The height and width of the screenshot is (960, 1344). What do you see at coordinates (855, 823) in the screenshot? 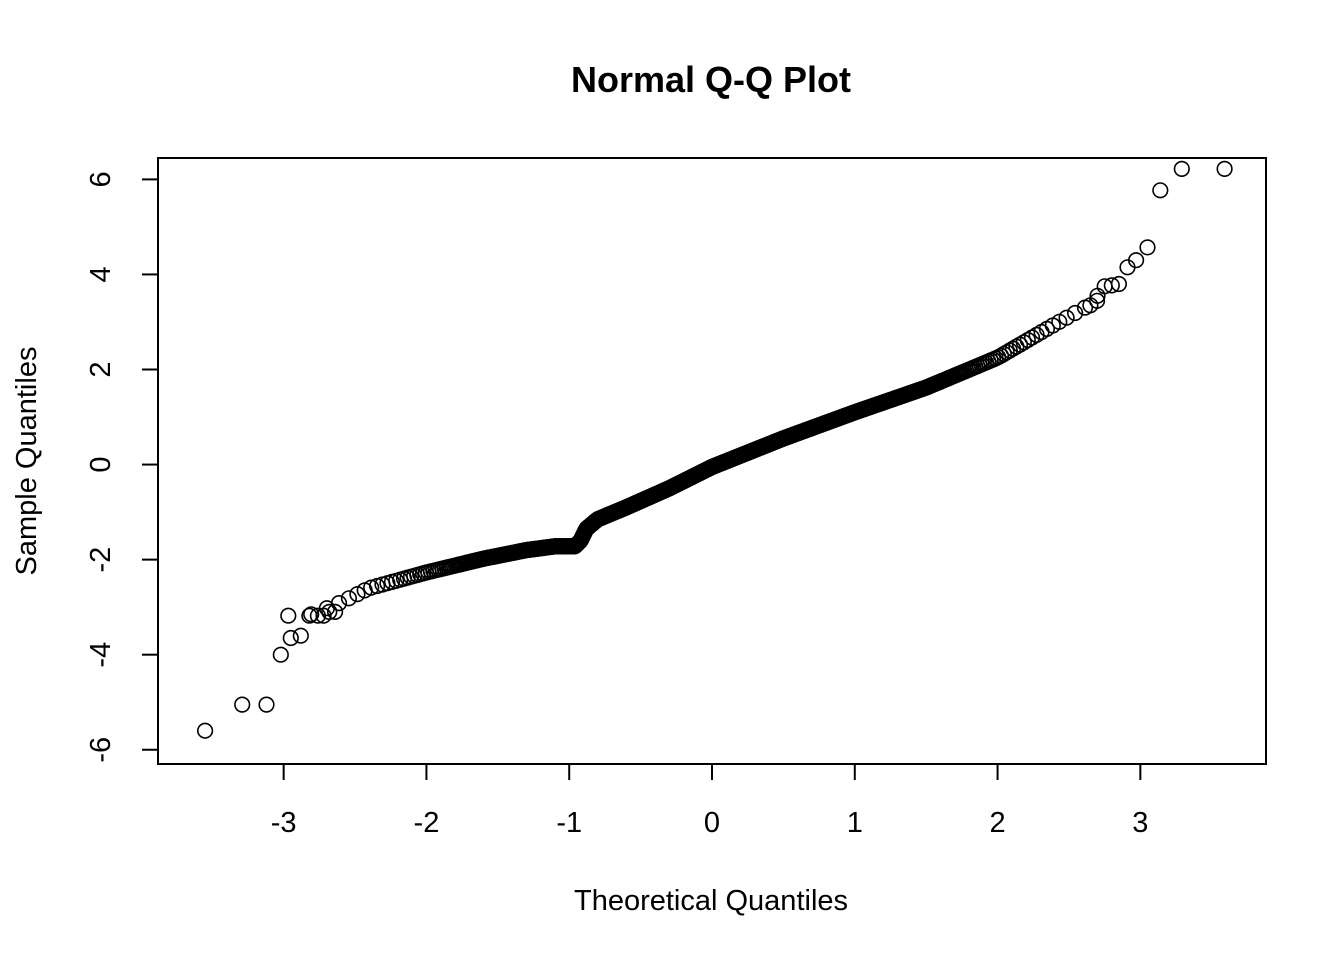
I see `x-tick-label: 1` at bounding box center [855, 823].